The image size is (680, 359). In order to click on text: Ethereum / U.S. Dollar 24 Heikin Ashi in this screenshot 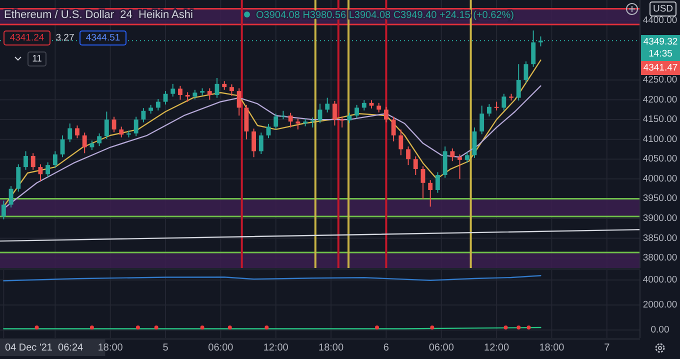, I will do `click(98, 15)`.